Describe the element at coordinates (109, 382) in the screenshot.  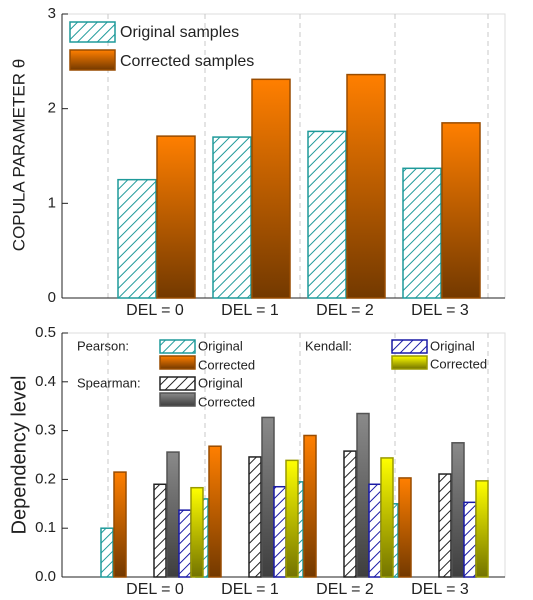
I see `legend-group: Spearman:` at that location.